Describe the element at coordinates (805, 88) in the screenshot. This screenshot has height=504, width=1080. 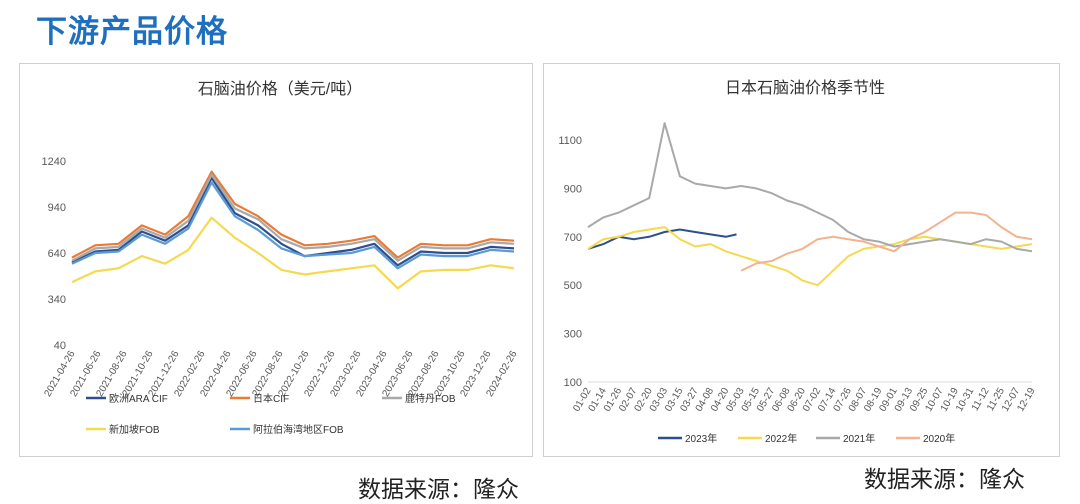
I see `chart-title: 日本石脑油价格季节性` at that location.